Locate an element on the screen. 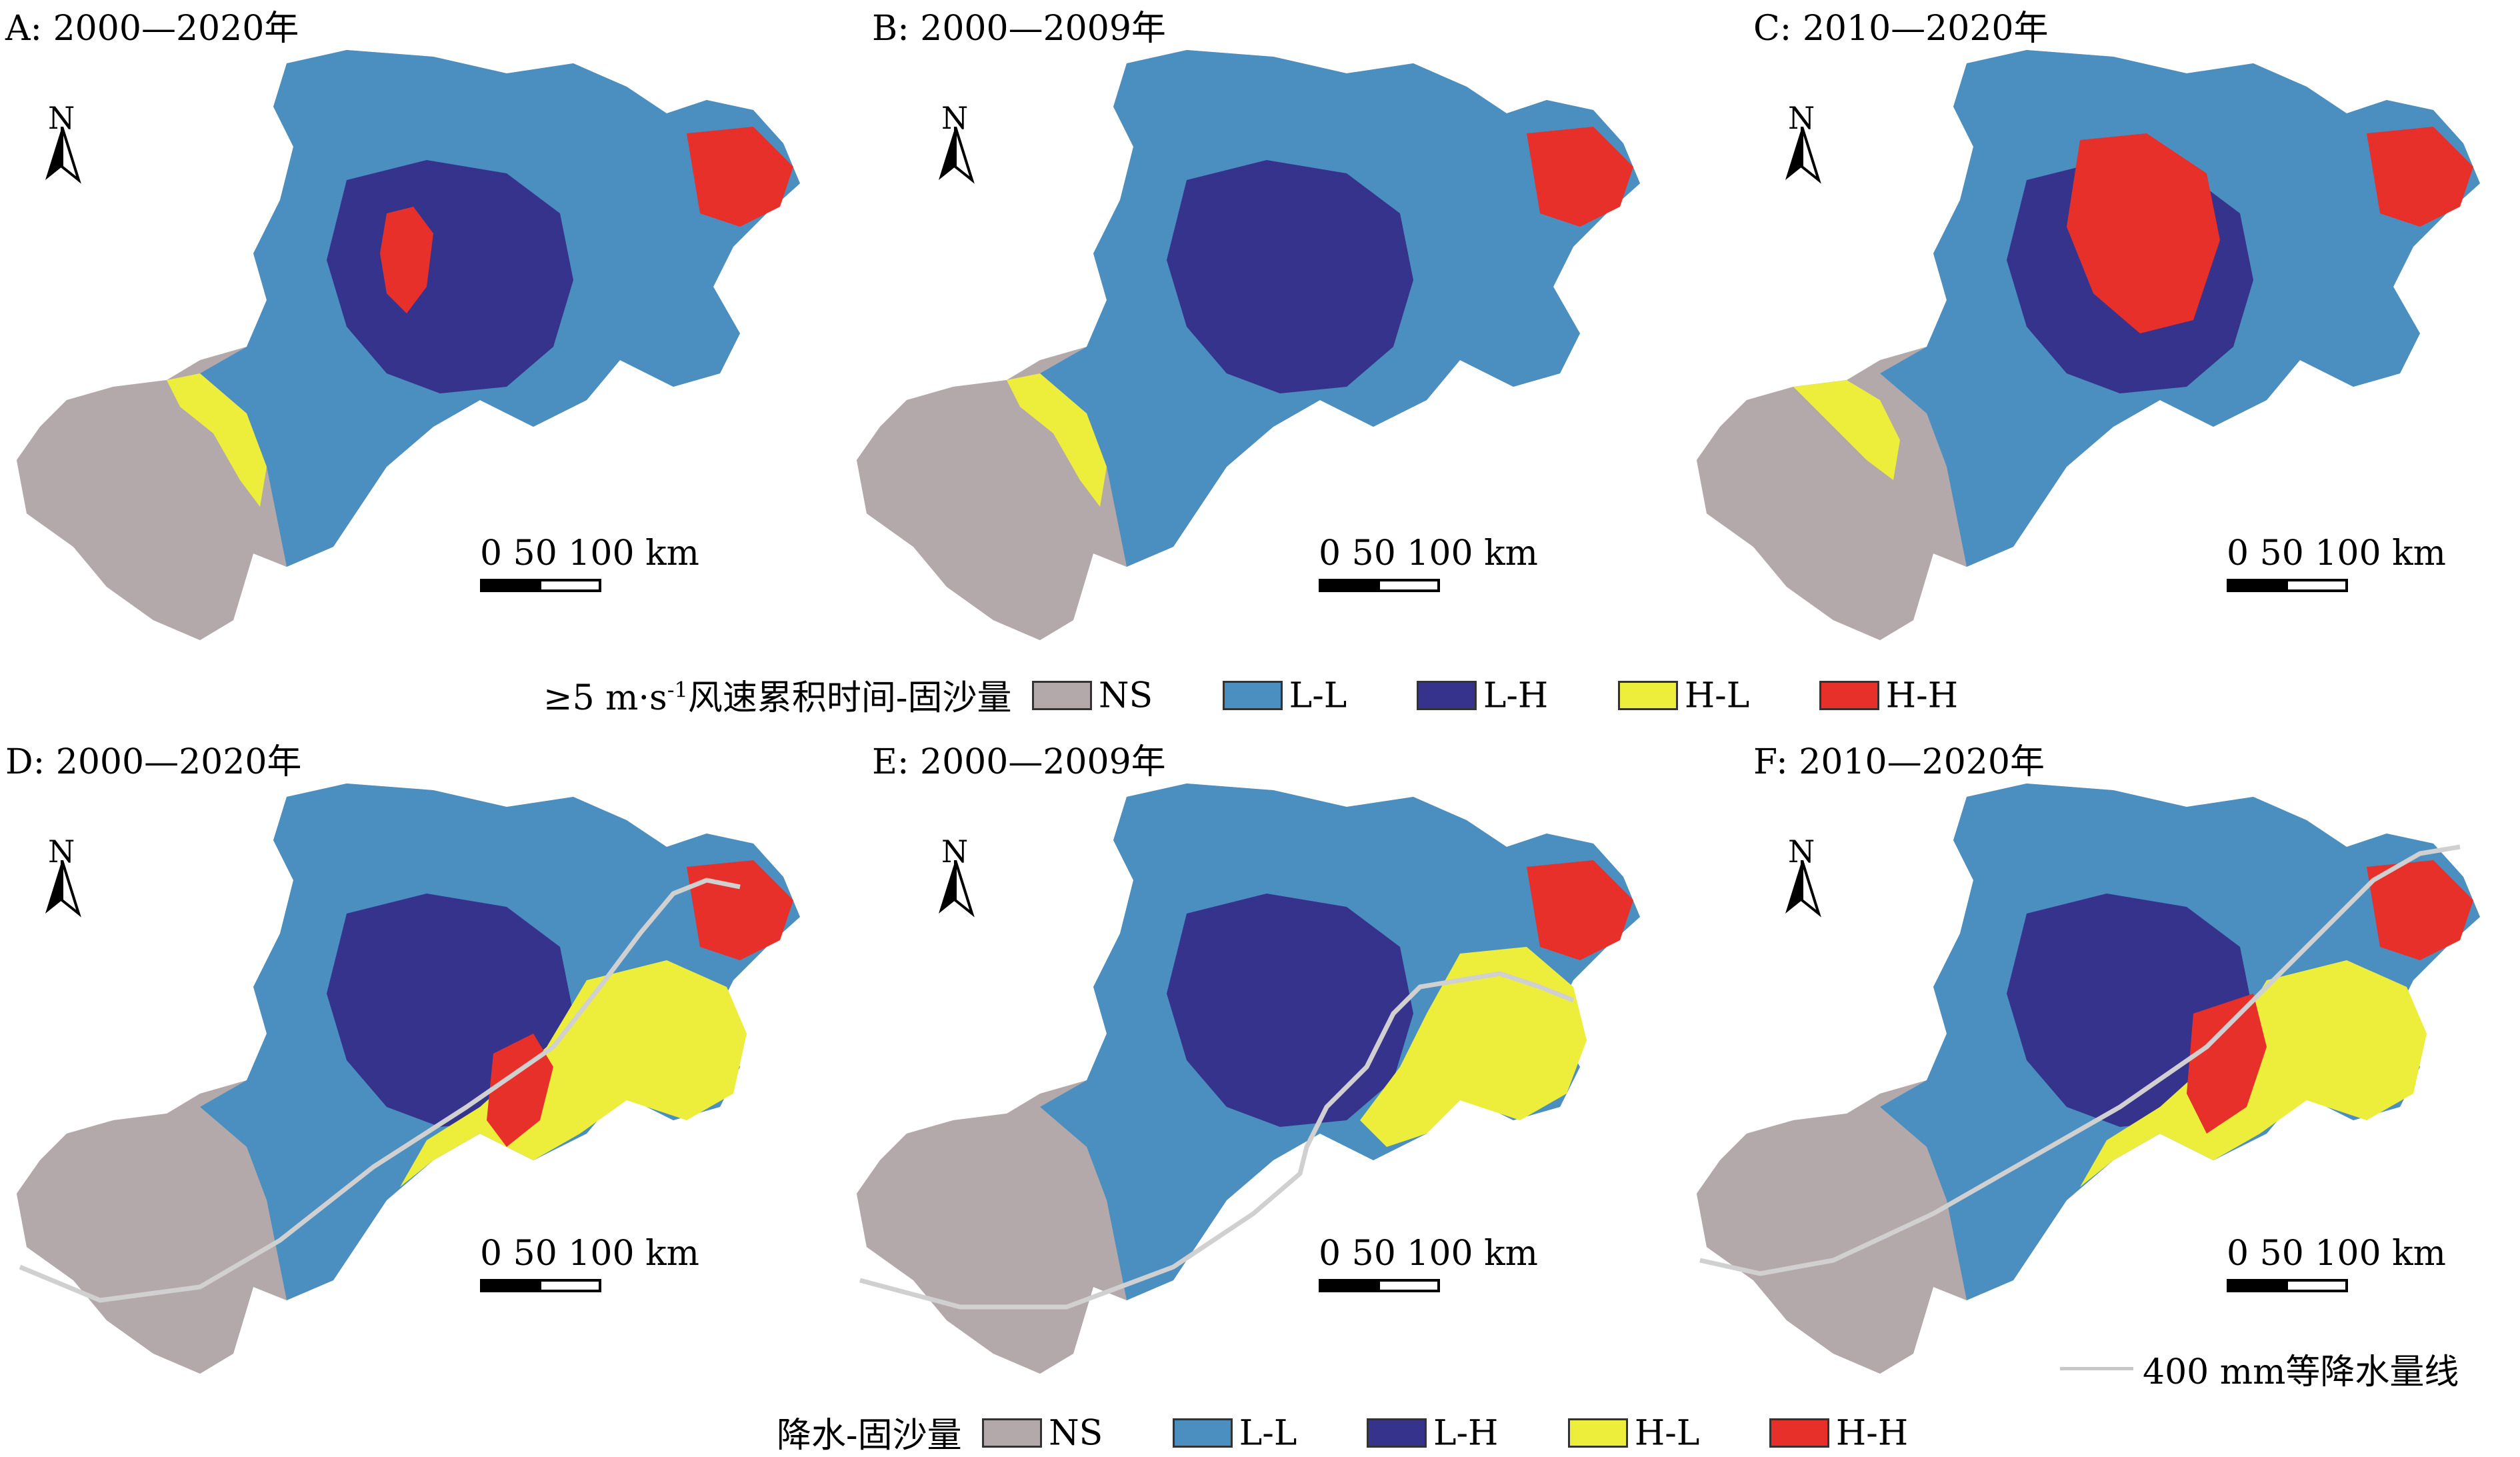  legend-title: ≥5 m·s-1风速累积时间-固沙量 is located at coordinates (777, 698).